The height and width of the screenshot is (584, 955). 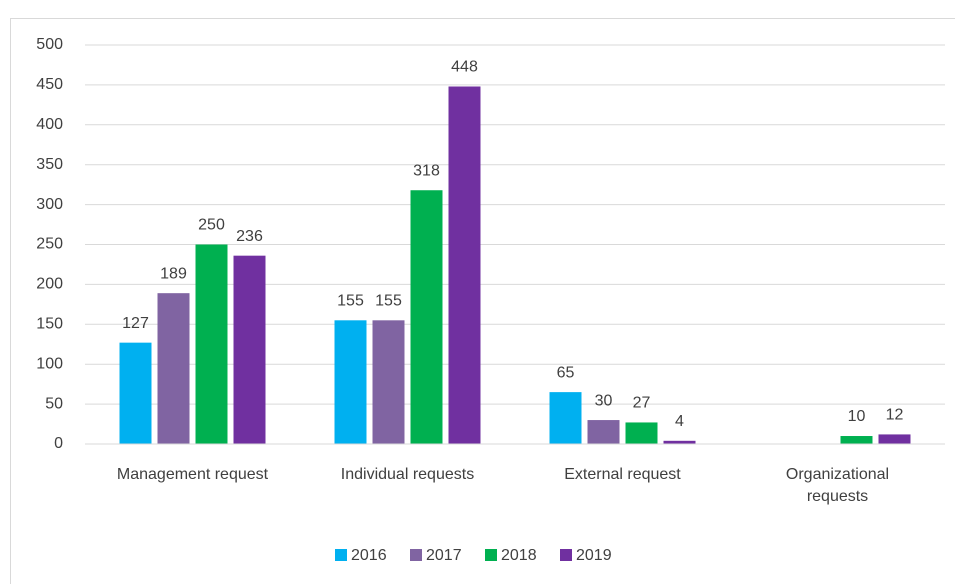 I want to click on data-label: 318, so click(x=426, y=170).